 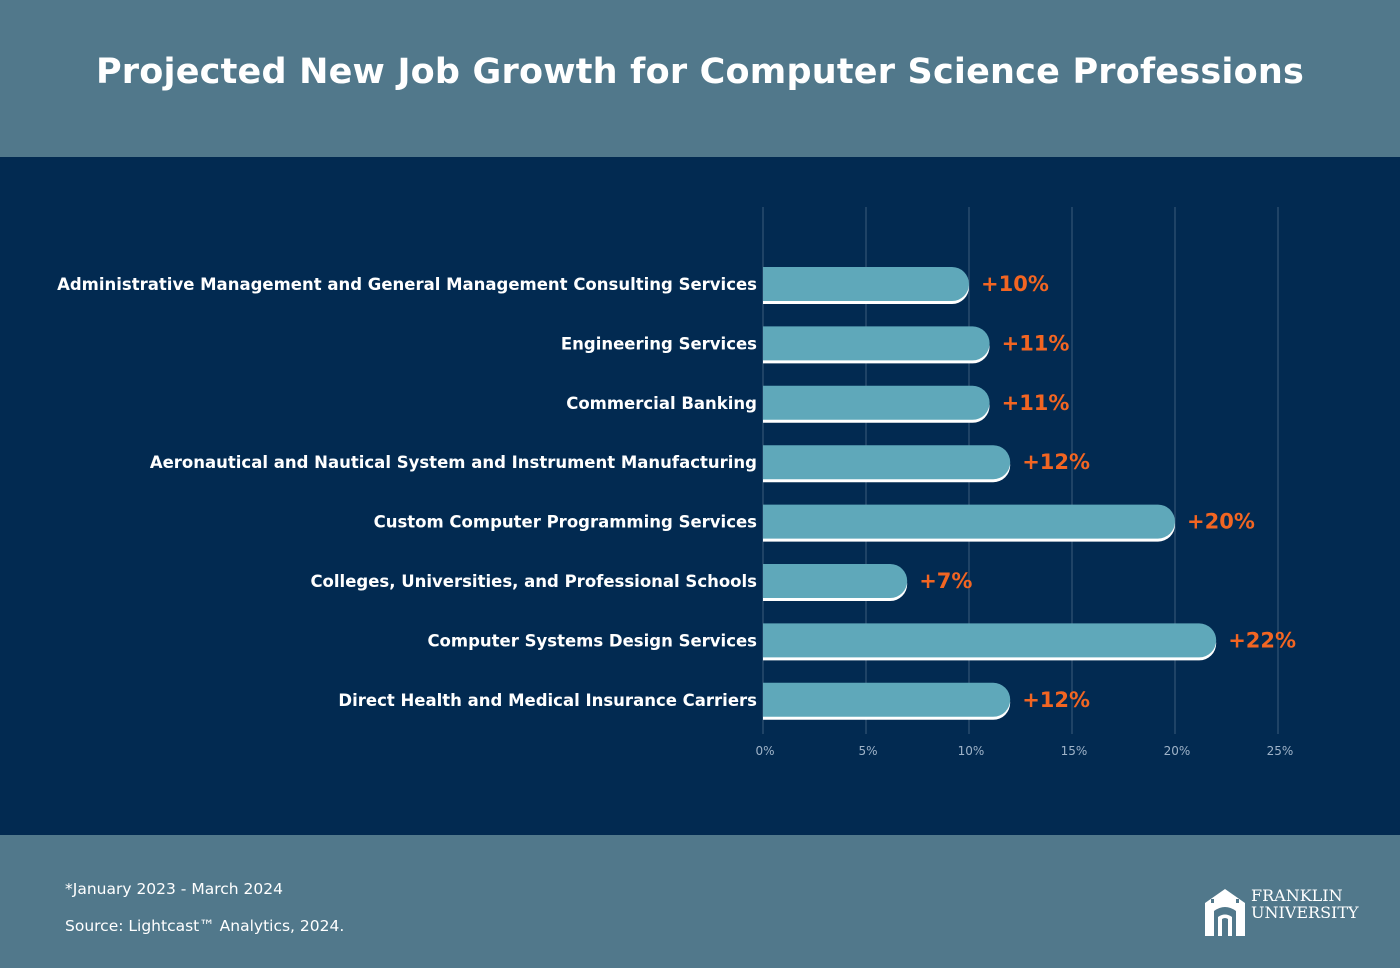 I want to click on x-tick-label: 20%, so click(x=1177, y=751).